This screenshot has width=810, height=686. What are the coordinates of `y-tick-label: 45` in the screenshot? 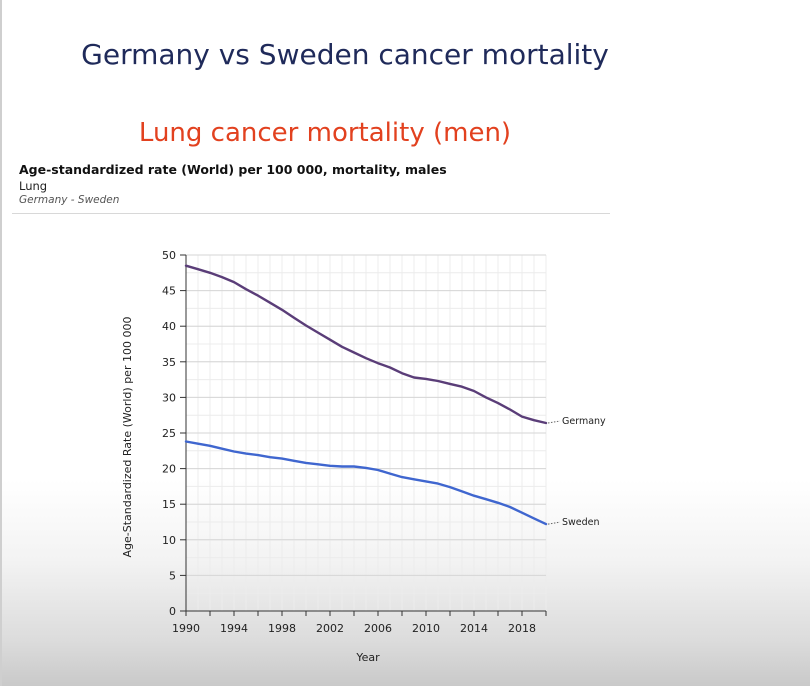 It's located at (169, 291).